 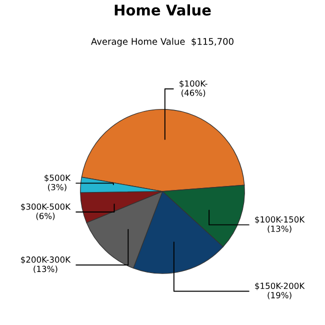 What do you see at coordinates (280, 220) in the screenshot?
I see `slice-label: $100K-150K` at bounding box center [280, 220].